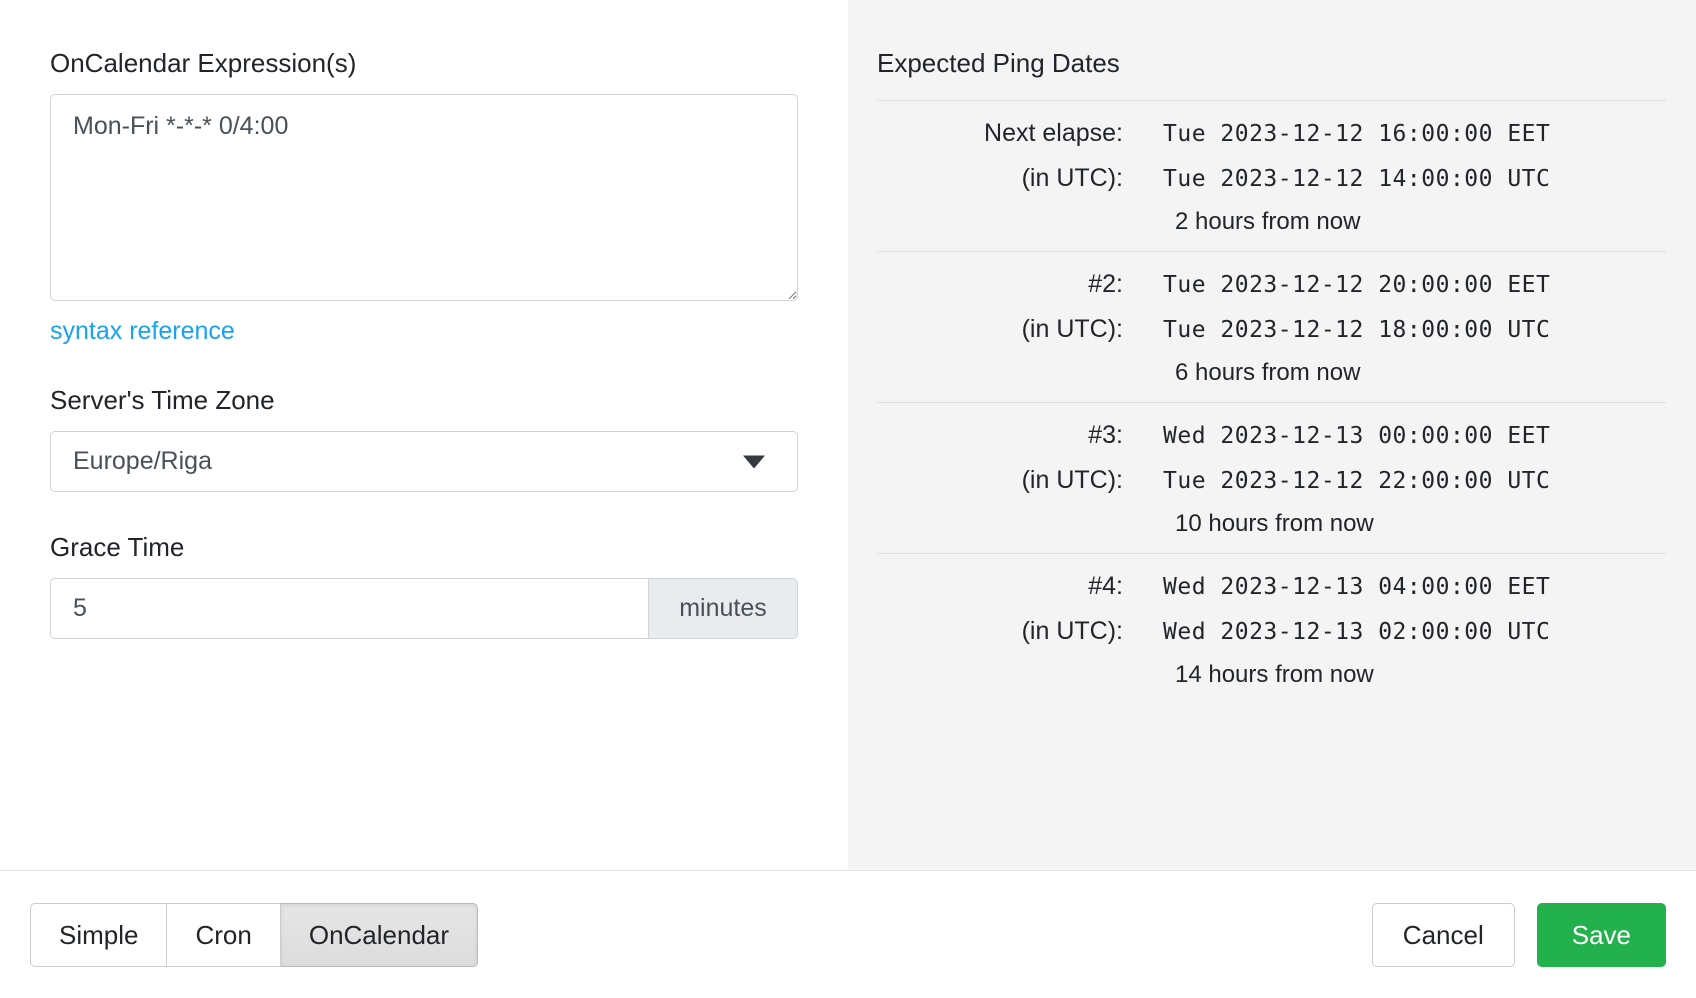 This screenshot has width=1696, height=998. Describe the element at coordinates (1357, 330) in the screenshot. I see `ping-utc-datetime: Tue 2023-12-12 18:00:00 UTC` at that location.